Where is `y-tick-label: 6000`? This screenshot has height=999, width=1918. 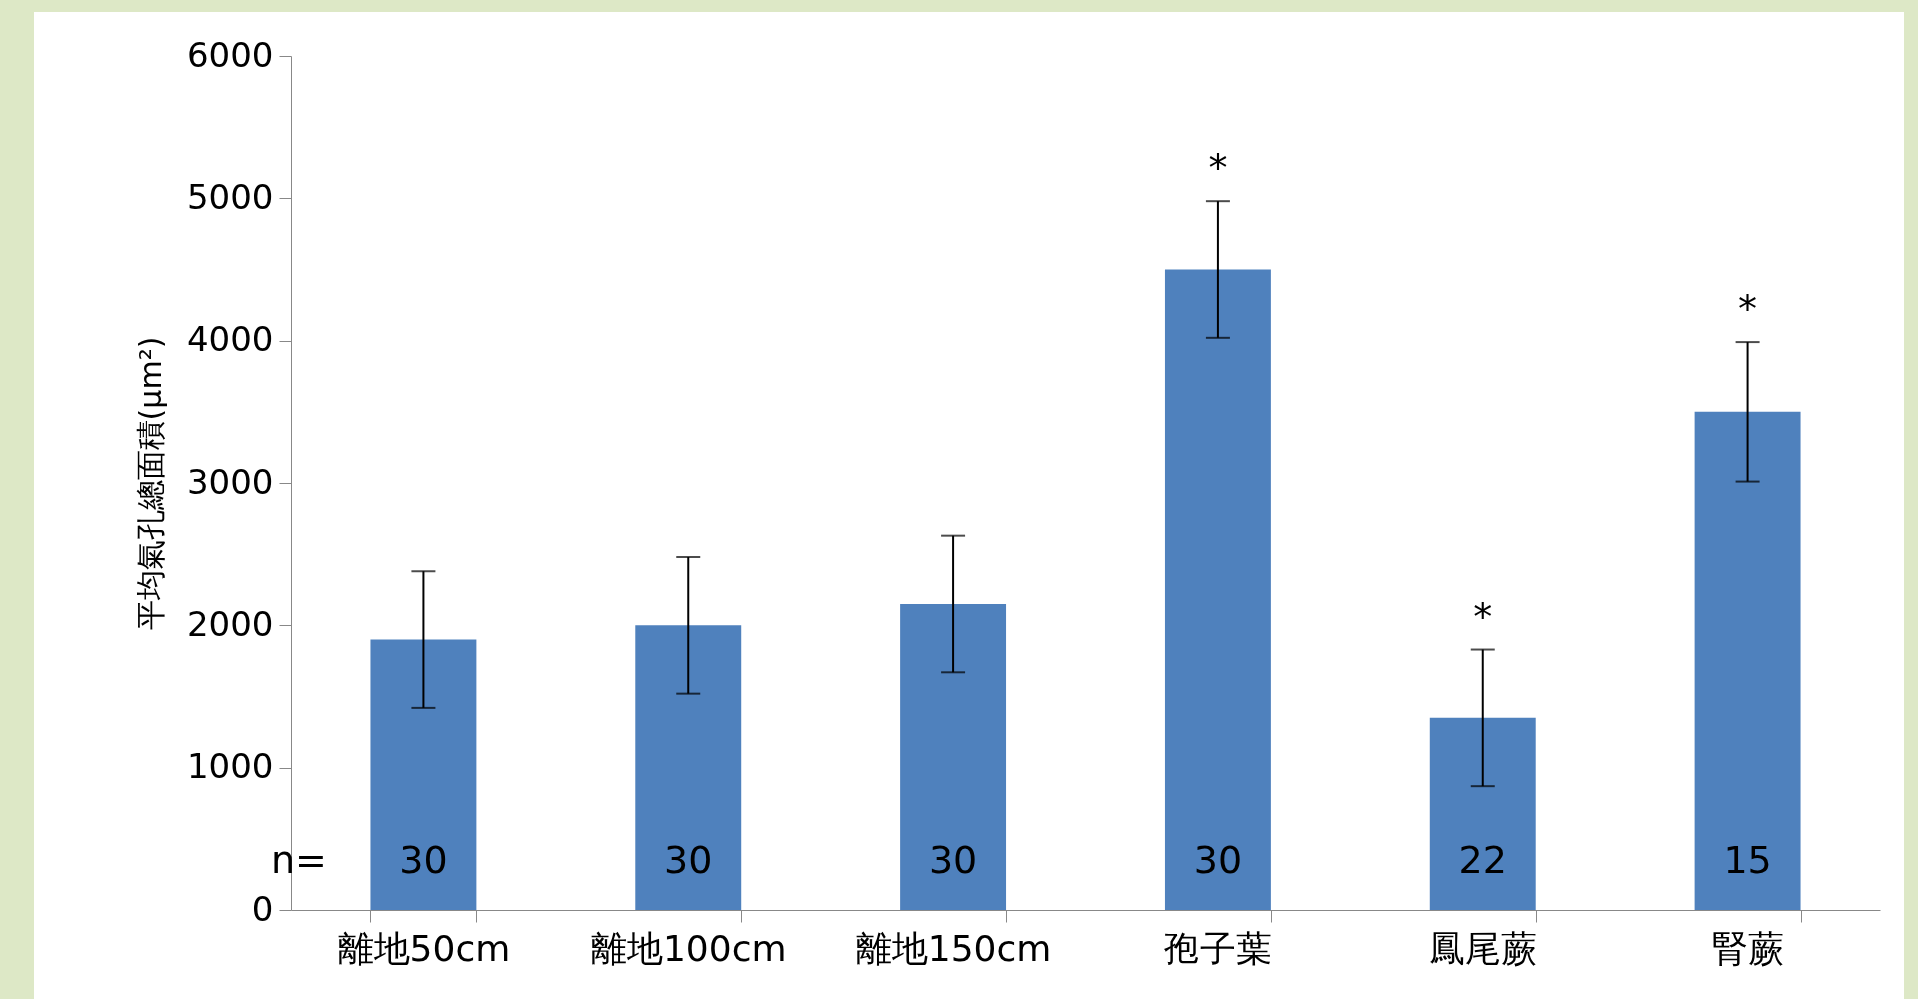
y-tick-label: 6000 is located at coordinates (230, 54).